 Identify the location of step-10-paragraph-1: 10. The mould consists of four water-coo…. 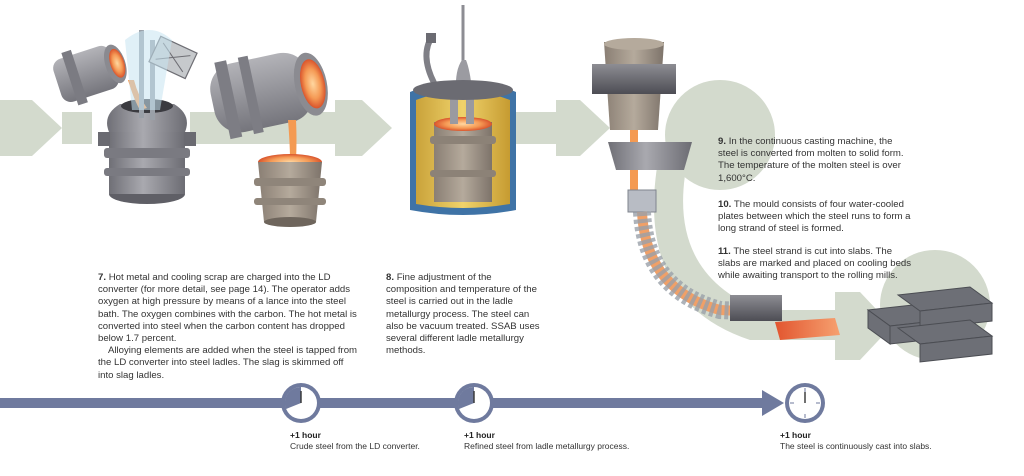
(814, 217).